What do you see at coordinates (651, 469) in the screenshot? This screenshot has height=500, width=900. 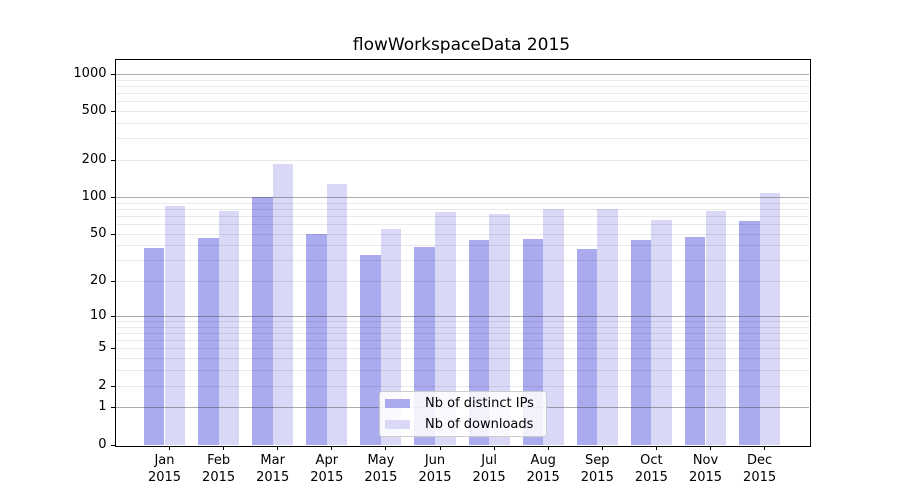 I see `x-tick-label-oct: Oct 2015` at bounding box center [651, 469].